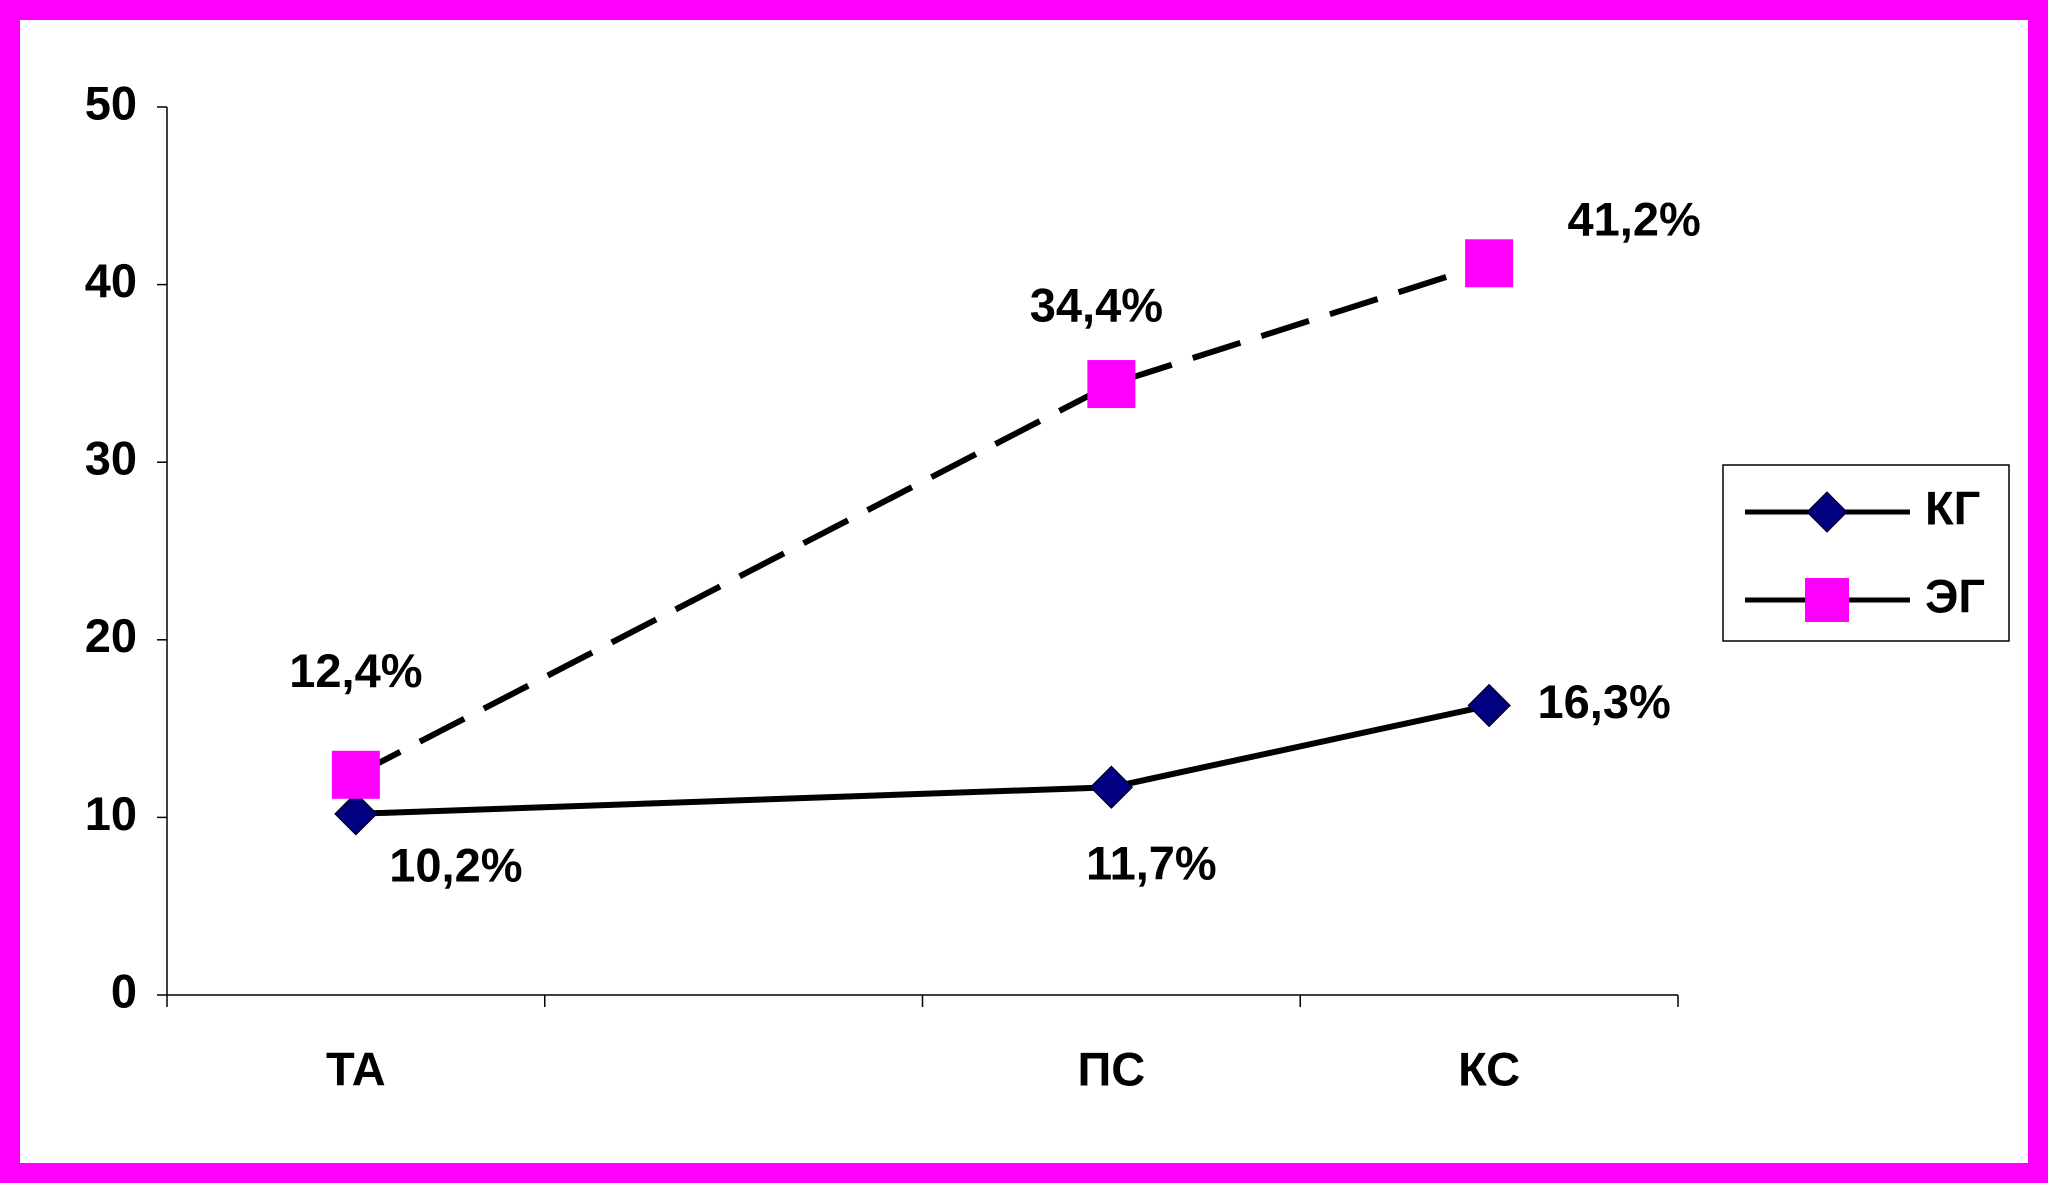  I want to click on x-tick-label: КС, so click(1489, 1068).